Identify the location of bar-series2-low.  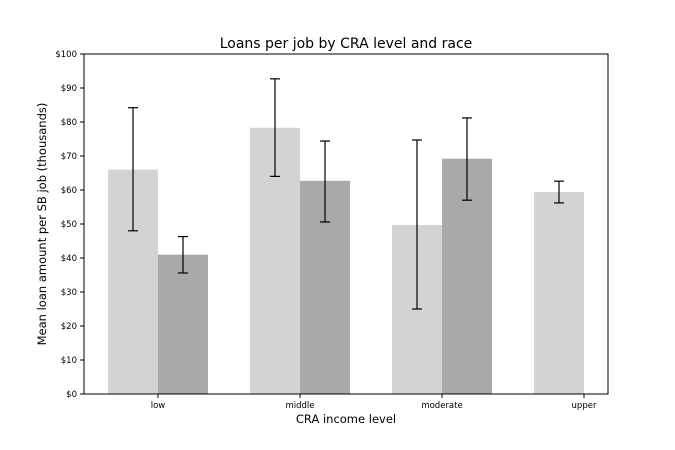
(183, 324).